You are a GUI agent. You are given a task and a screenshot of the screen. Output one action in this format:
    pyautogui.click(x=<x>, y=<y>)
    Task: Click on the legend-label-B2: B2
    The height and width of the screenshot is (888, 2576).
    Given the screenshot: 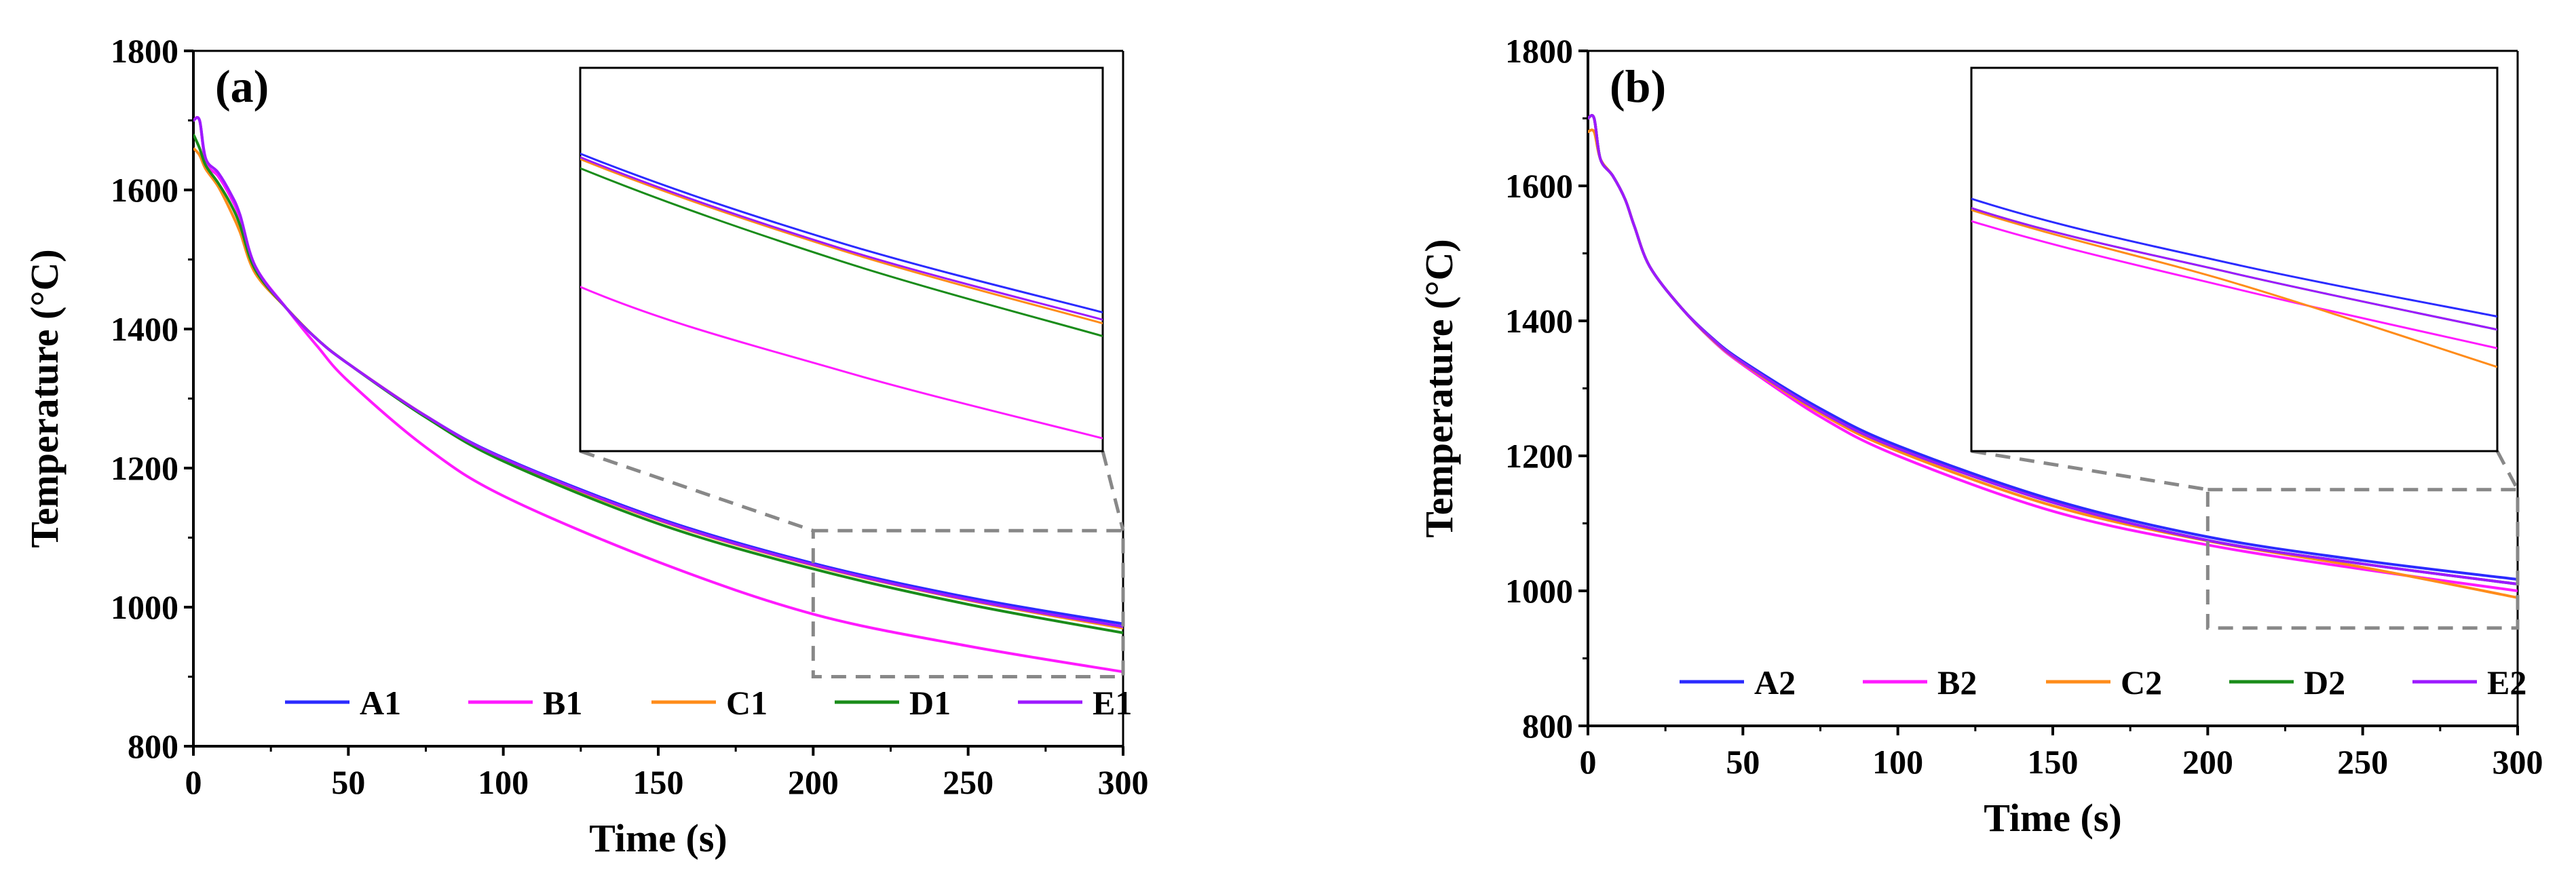 What is the action you would take?
    pyautogui.click(x=1957, y=682)
    